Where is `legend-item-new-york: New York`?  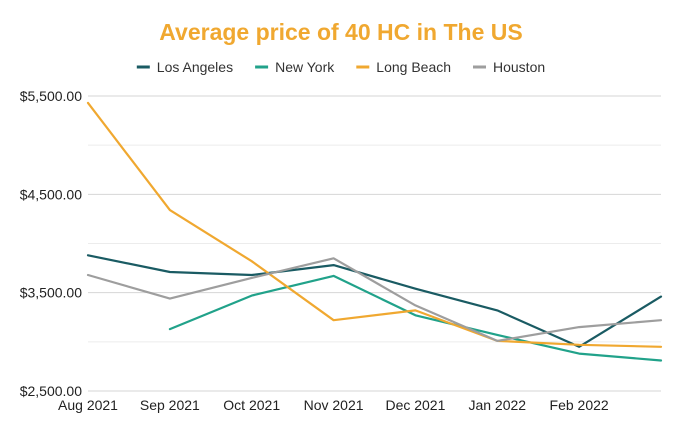 legend-item-new-york: New York is located at coordinates (295, 67).